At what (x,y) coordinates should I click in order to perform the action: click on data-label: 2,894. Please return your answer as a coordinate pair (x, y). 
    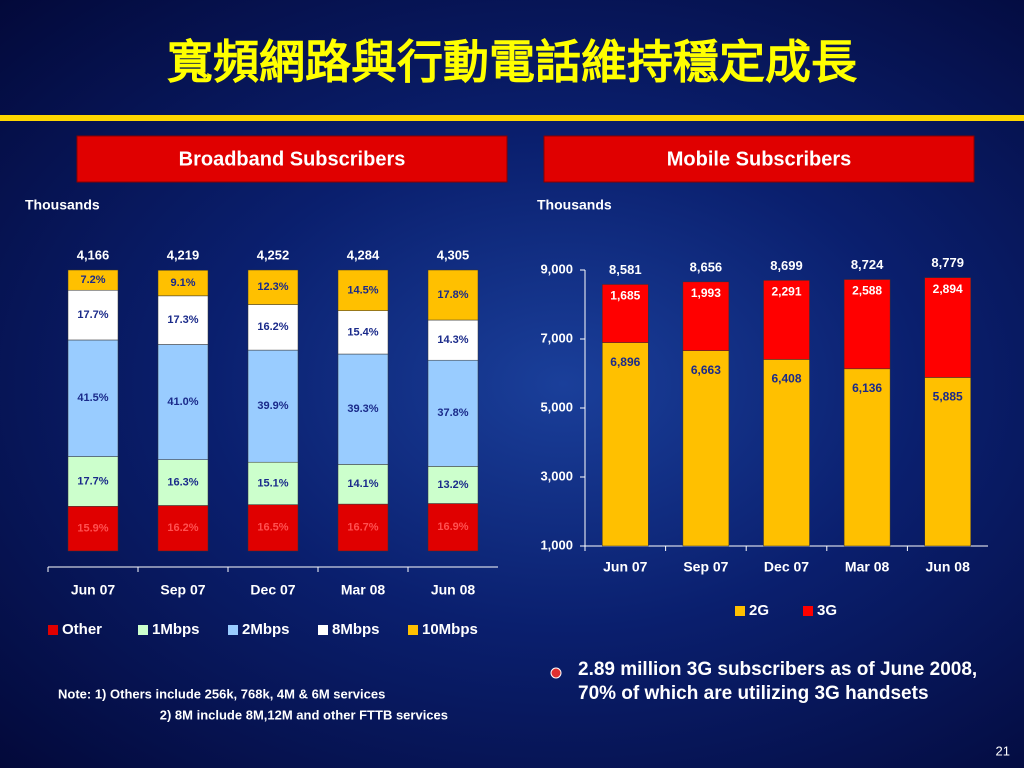
    Looking at the image, I should click on (948, 289).